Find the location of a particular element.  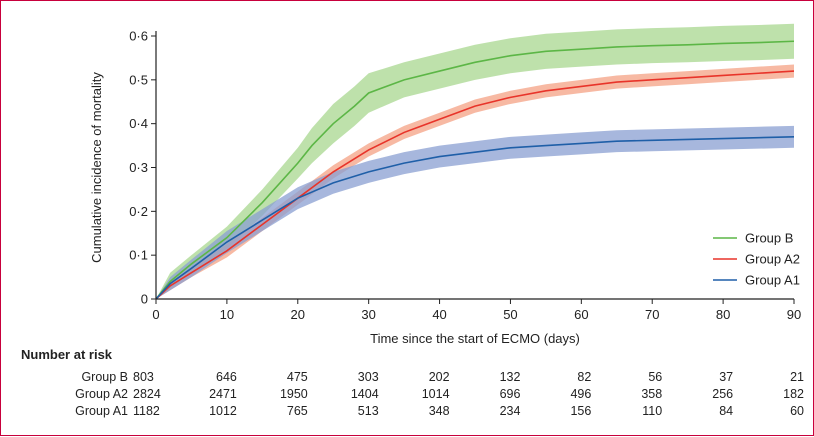

y-axis-title: Cumulative incidence of mortality is located at coordinates (96, 167).